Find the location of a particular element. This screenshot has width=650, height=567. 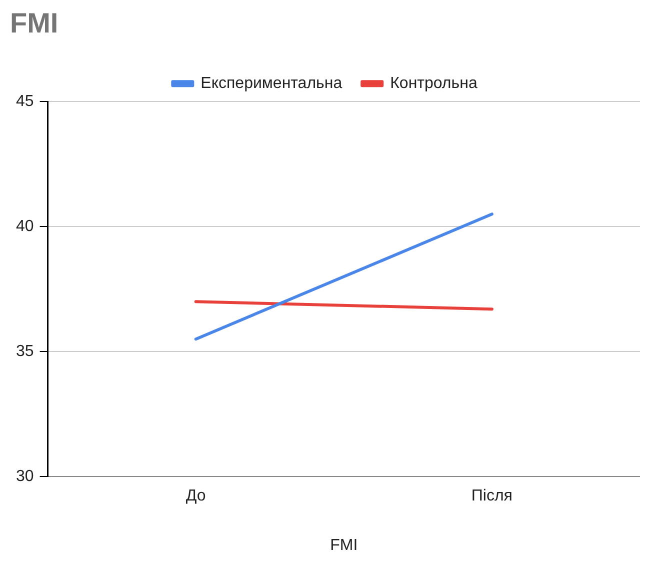

x-tick-label: До is located at coordinates (196, 496).